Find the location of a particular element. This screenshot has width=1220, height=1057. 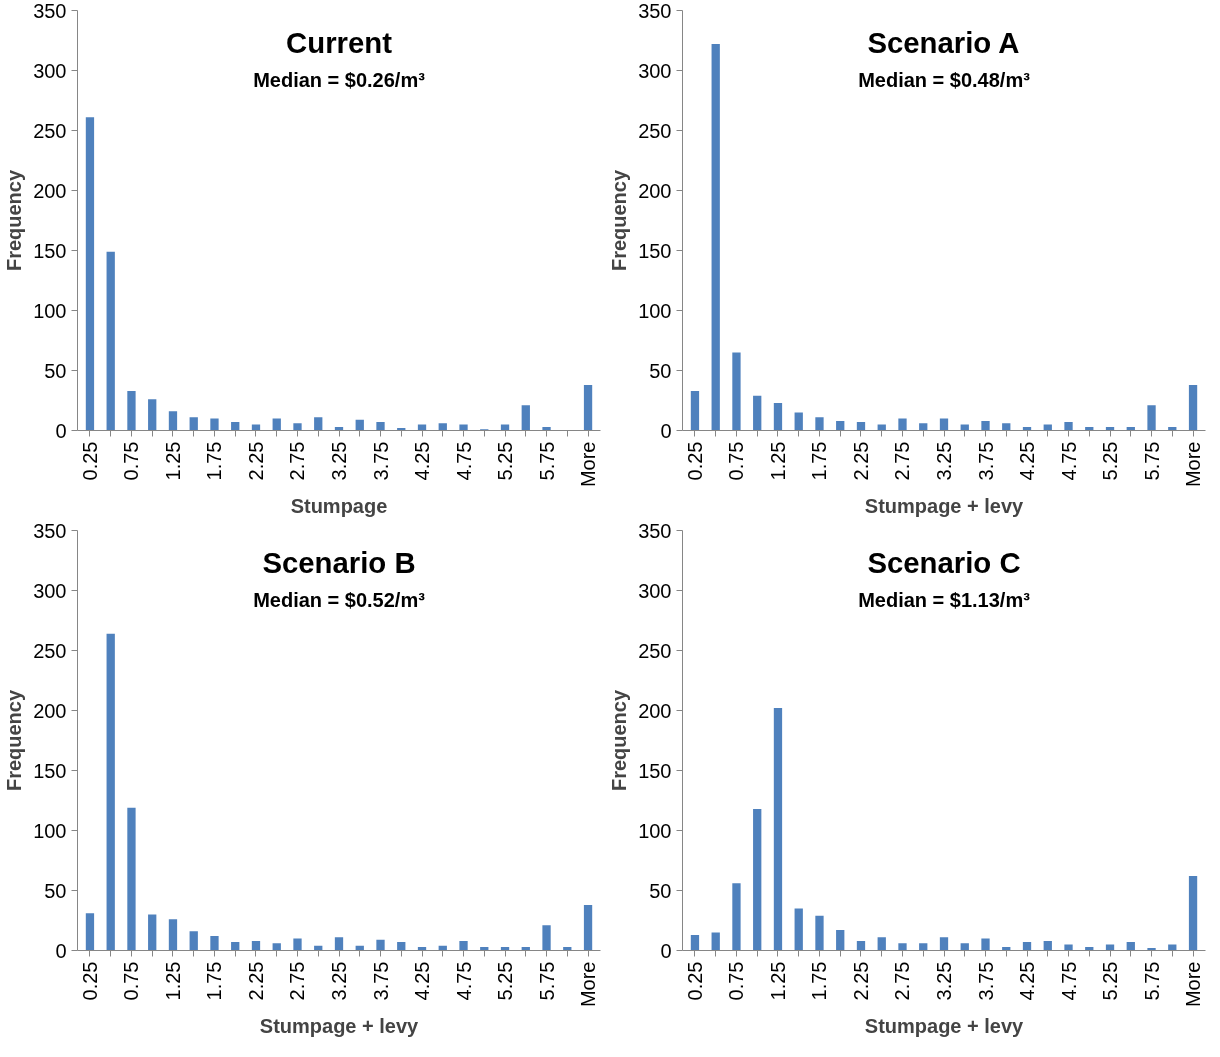

text: Median = $0.26/m³ is located at coordinates (339, 79).